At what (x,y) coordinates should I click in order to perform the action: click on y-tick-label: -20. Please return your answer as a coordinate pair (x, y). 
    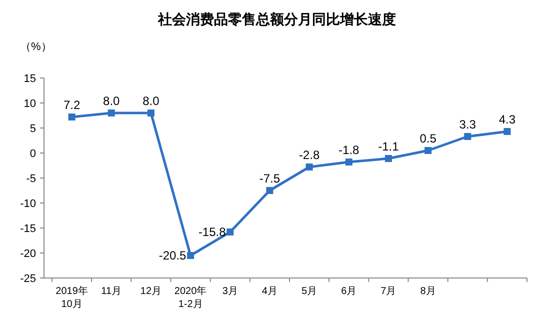
    Looking at the image, I should click on (28, 254).